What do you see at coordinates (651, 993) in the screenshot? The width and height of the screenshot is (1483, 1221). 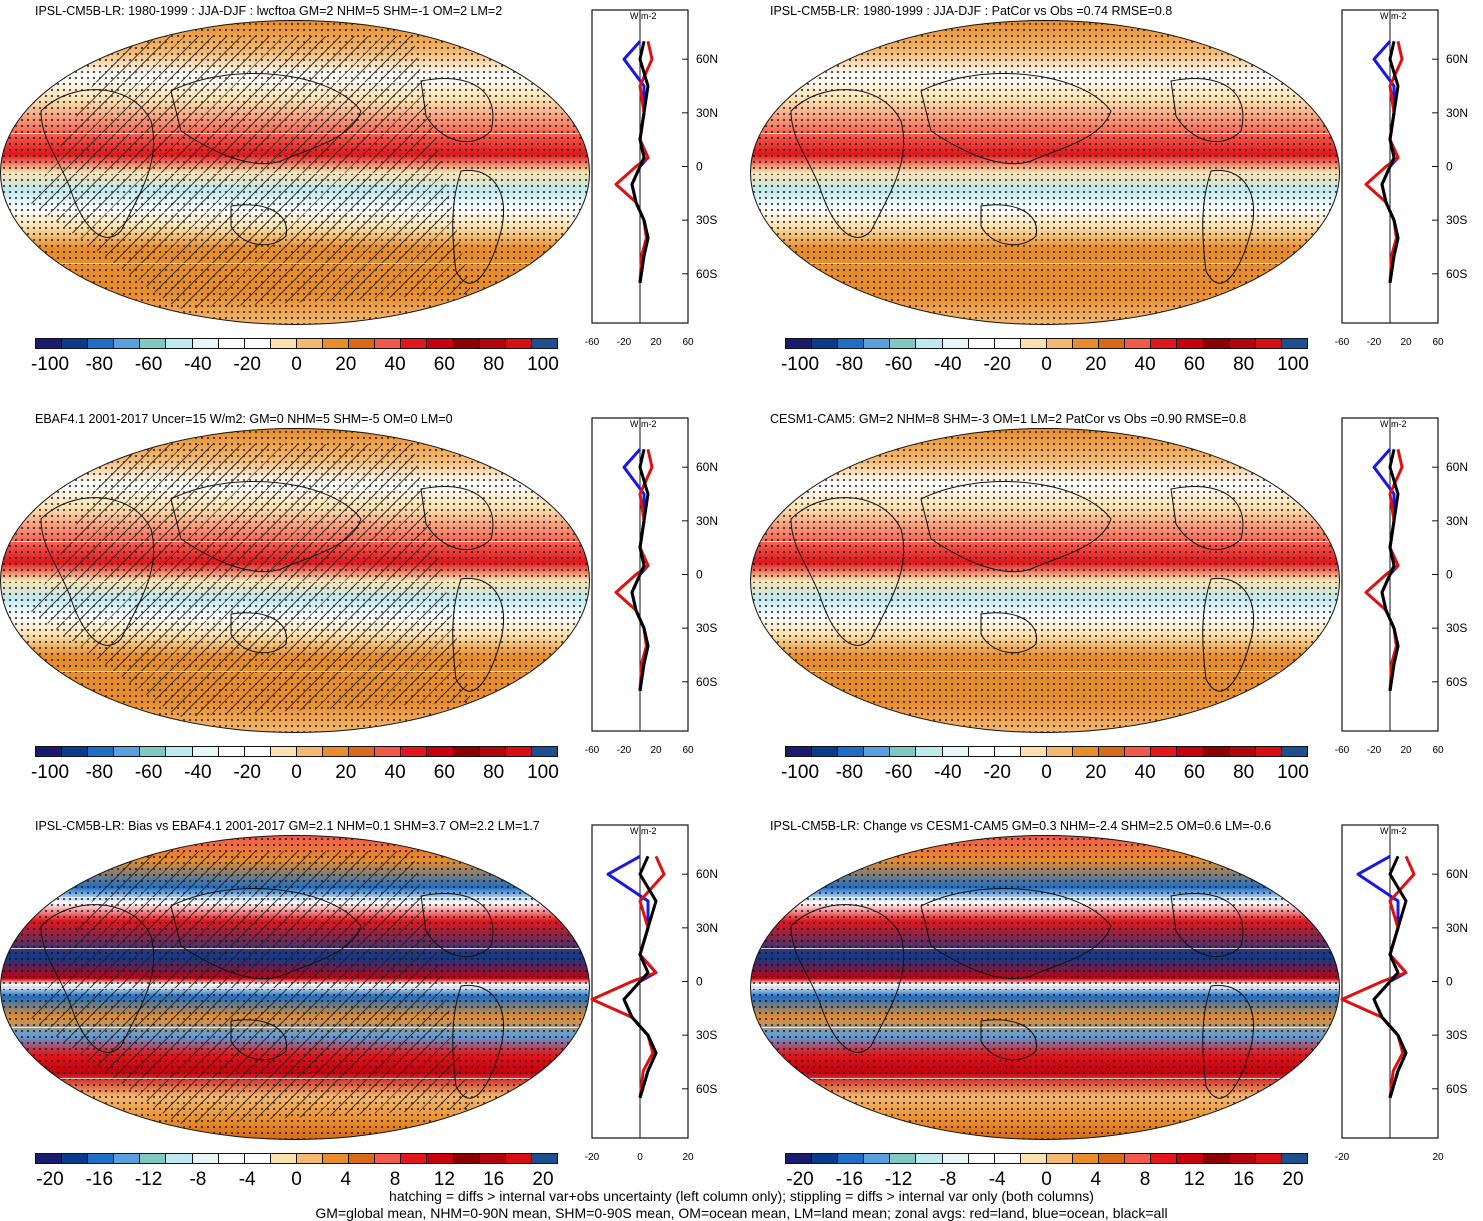 I see `zonal-svg: W m-2 60N 30N 0 30S 60S -20 0 20` at bounding box center [651, 993].